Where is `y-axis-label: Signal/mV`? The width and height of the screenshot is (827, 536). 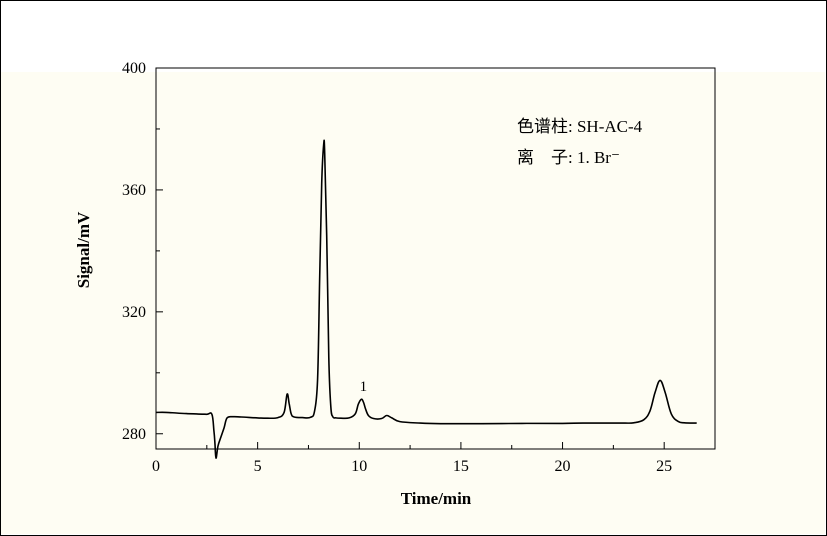 y-axis-label: Signal/mV is located at coordinates (83, 249).